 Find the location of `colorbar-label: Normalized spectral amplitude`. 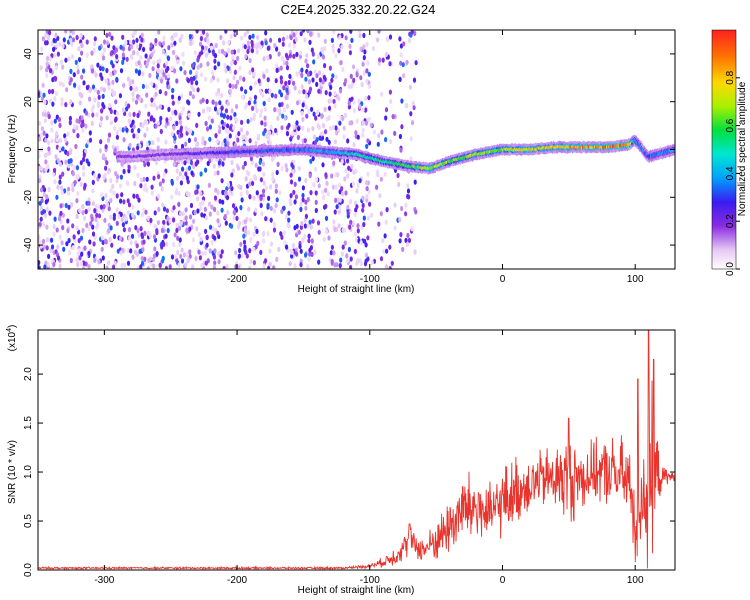

colorbar-label: Normalized spectral amplitude is located at coordinates (742, 148).